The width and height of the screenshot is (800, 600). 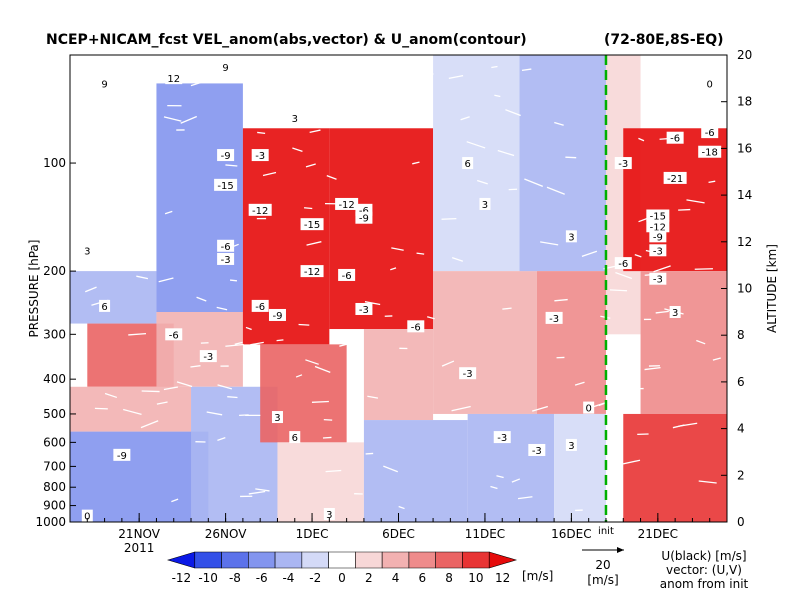 I want to click on colorbar-tick-label: 10, so click(x=475, y=578).